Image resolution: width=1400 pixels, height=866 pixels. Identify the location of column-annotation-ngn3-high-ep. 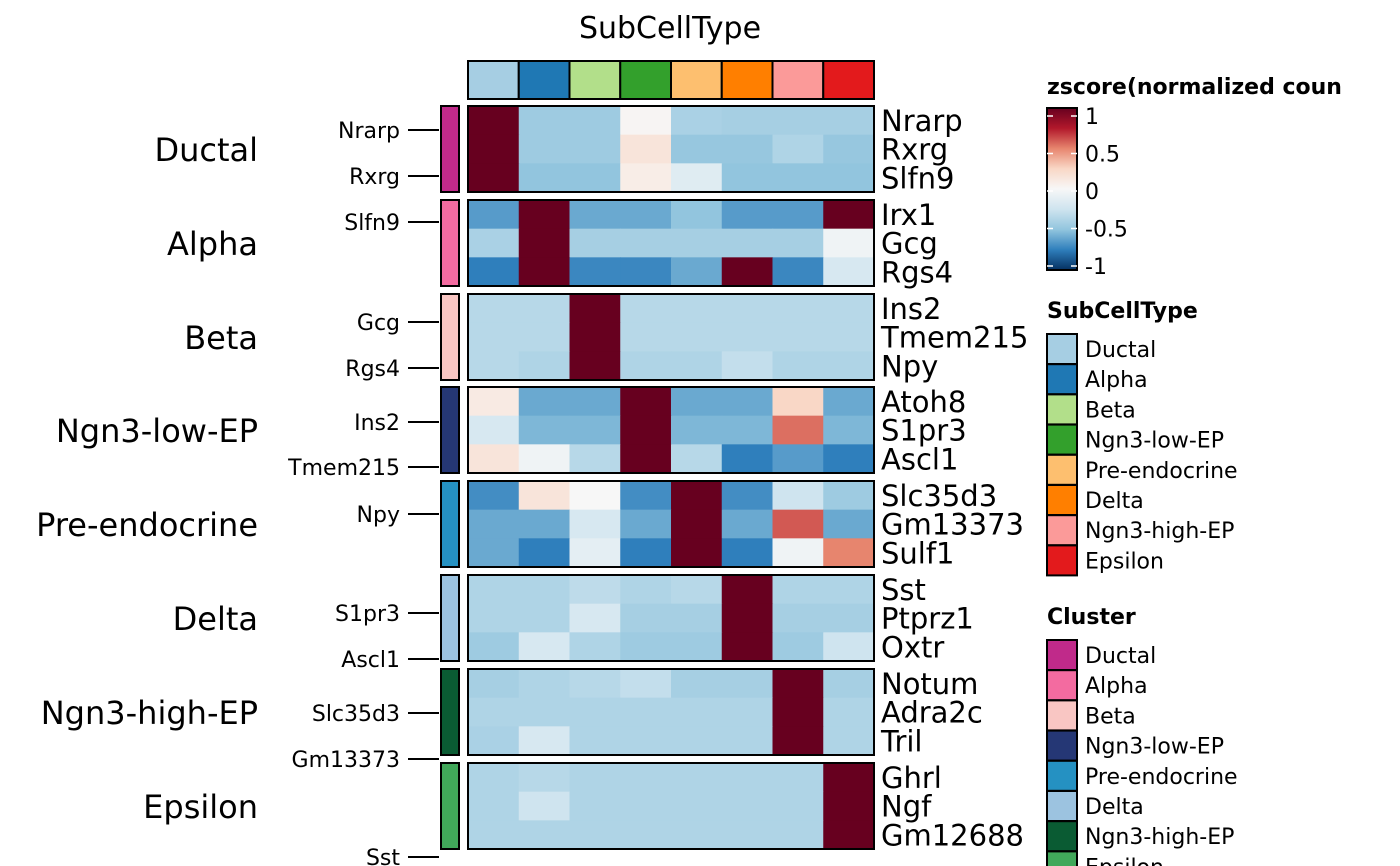
(798, 80).